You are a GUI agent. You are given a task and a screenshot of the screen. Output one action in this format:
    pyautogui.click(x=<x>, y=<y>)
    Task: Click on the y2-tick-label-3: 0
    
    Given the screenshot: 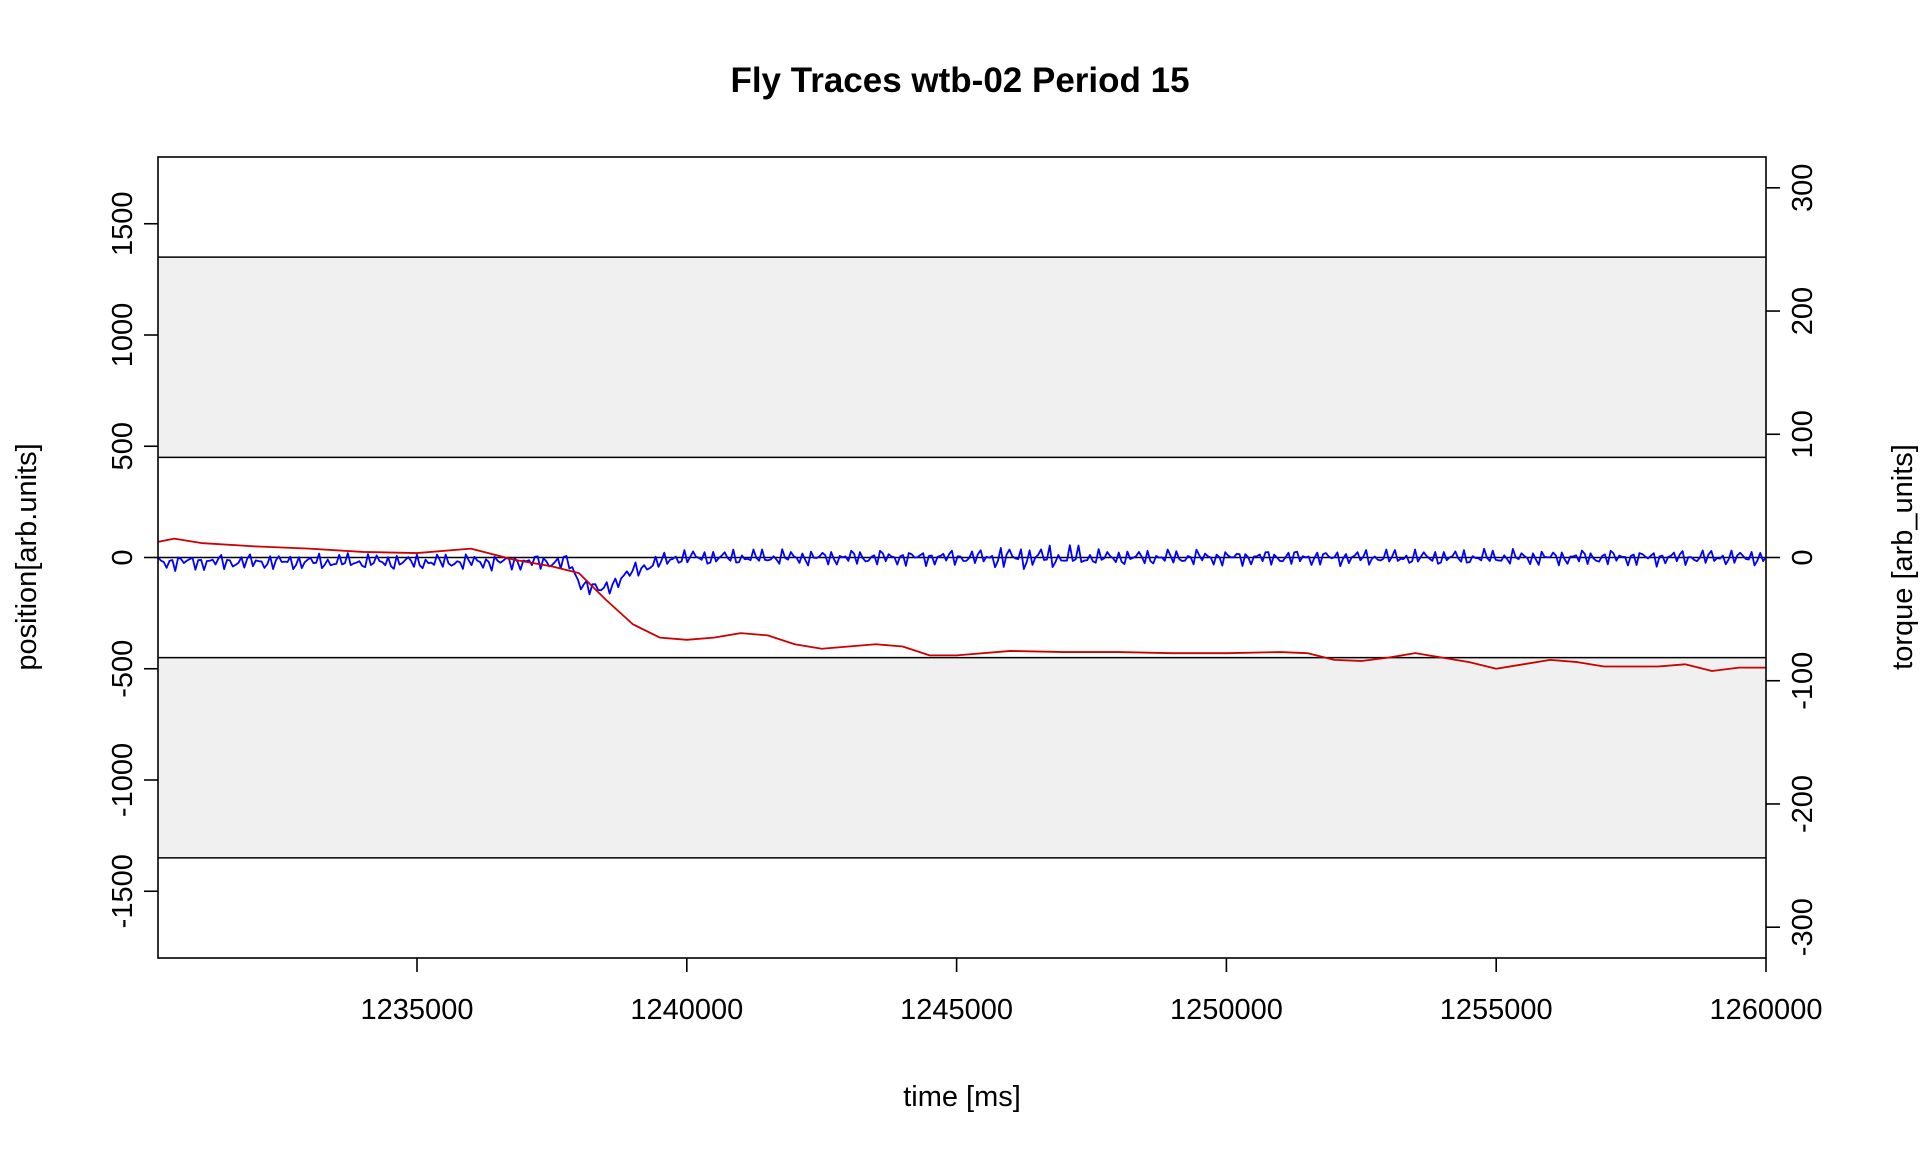 What is the action you would take?
    pyautogui.click(x=1803, y=557)
    